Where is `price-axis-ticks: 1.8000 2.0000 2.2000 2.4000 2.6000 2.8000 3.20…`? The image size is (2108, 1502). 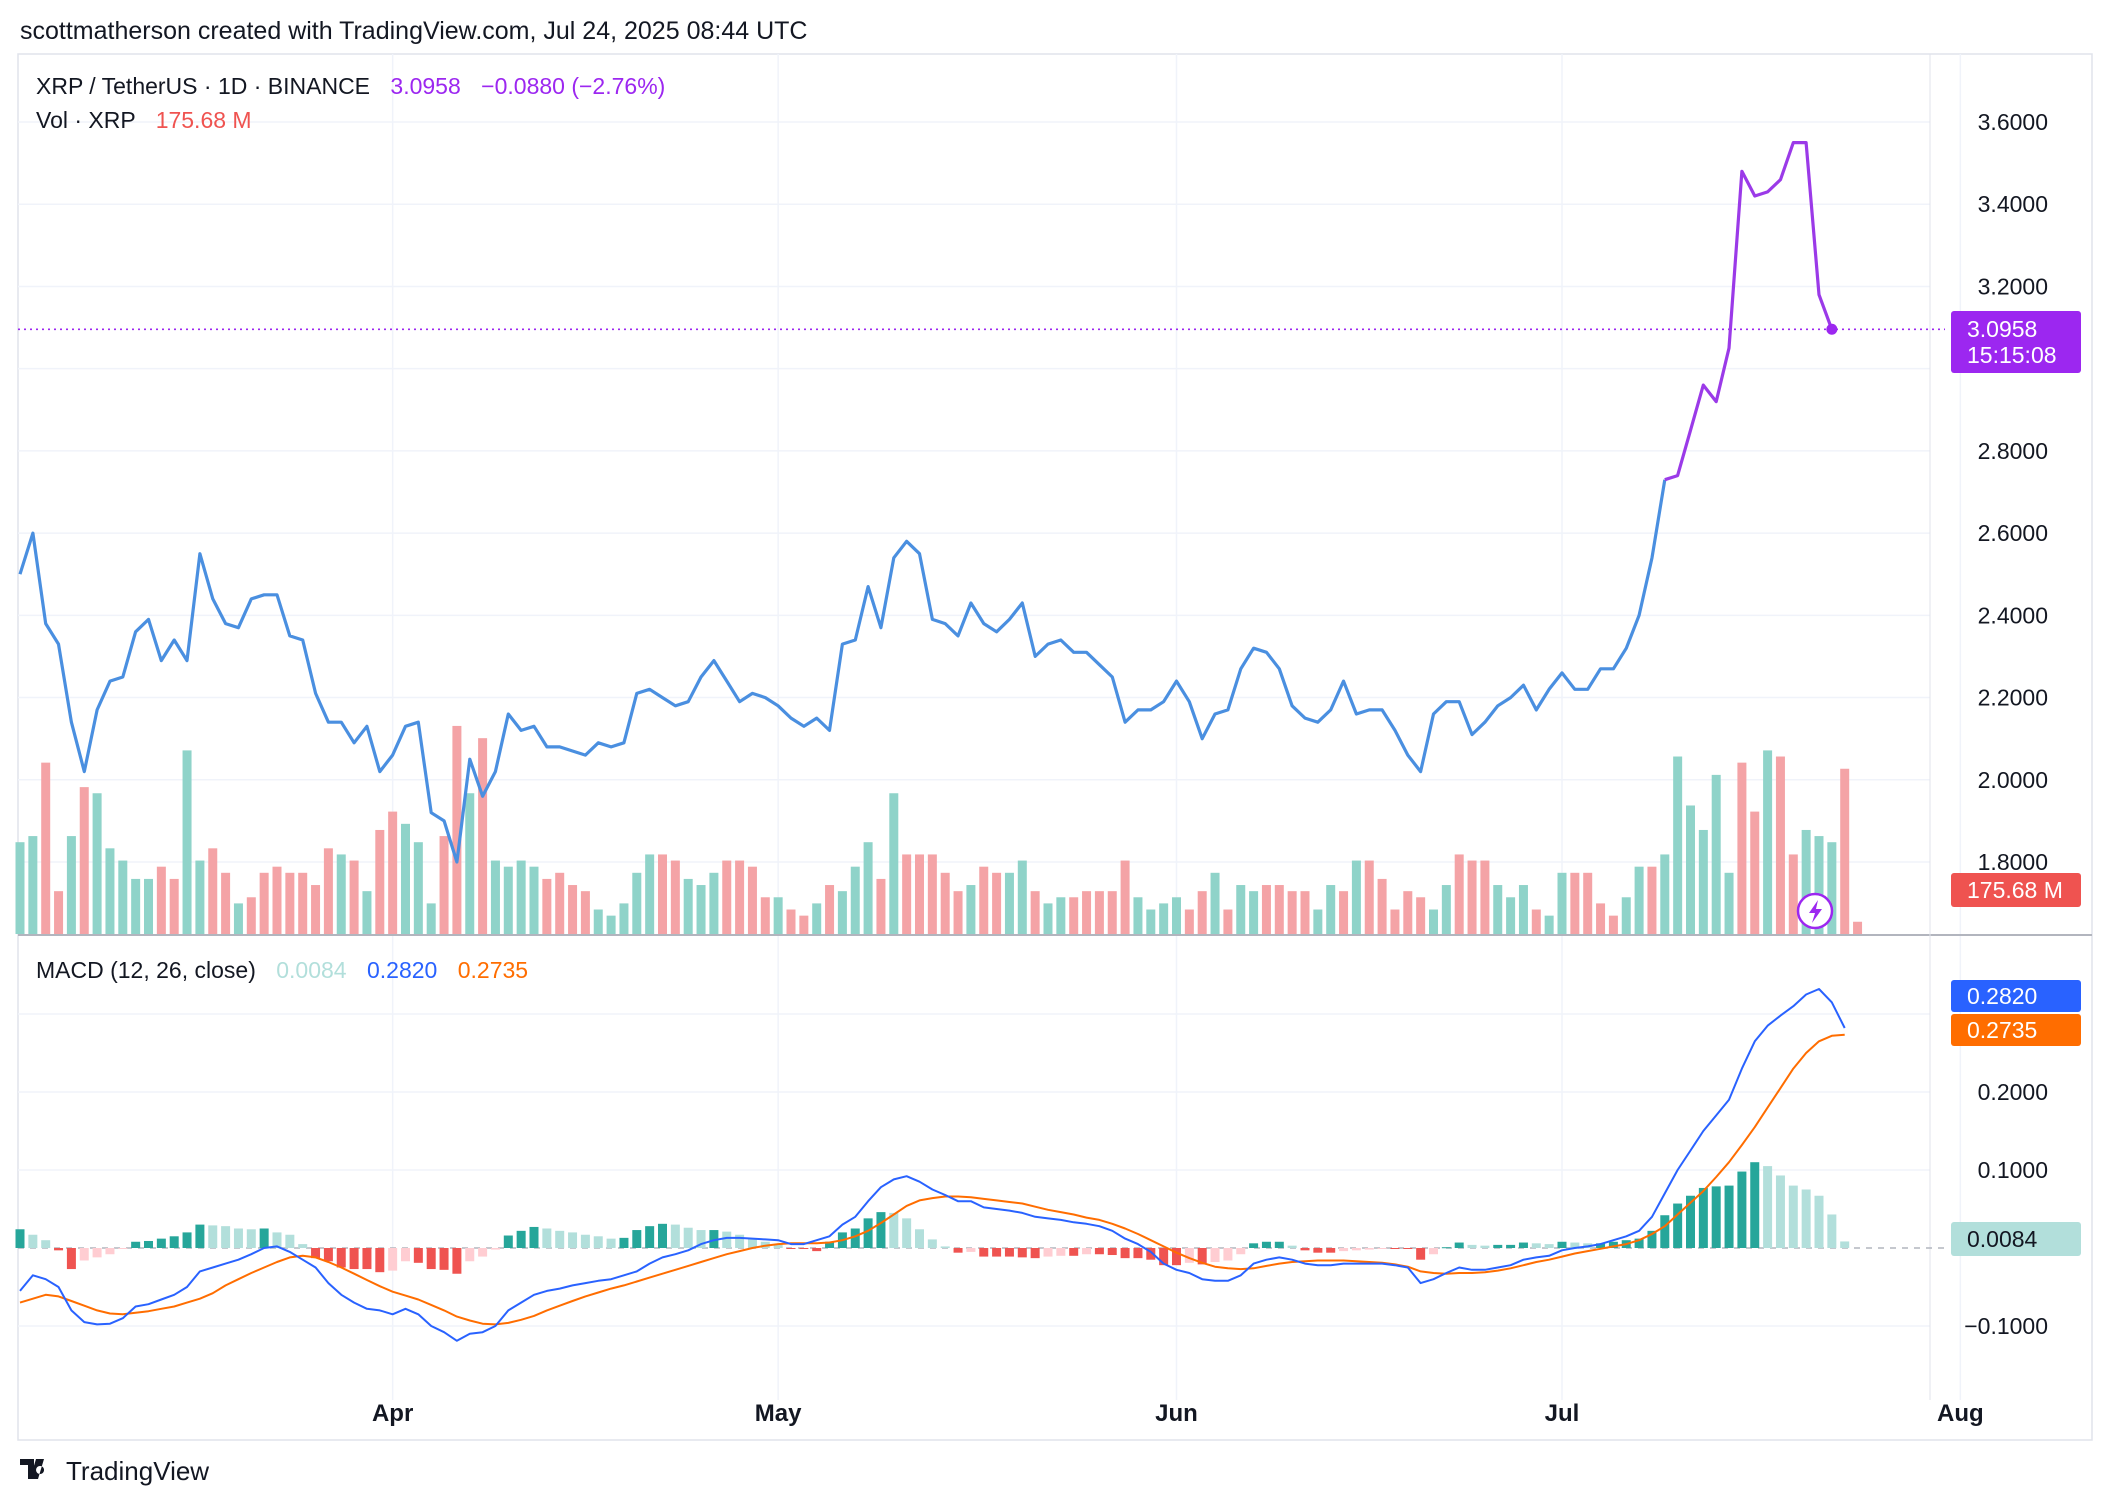 price-axis-ticks: 1.8000 2.0000 2.2000 2.4000 2.6000 2.8000 3.20… is located at coordinates (2013, 492).